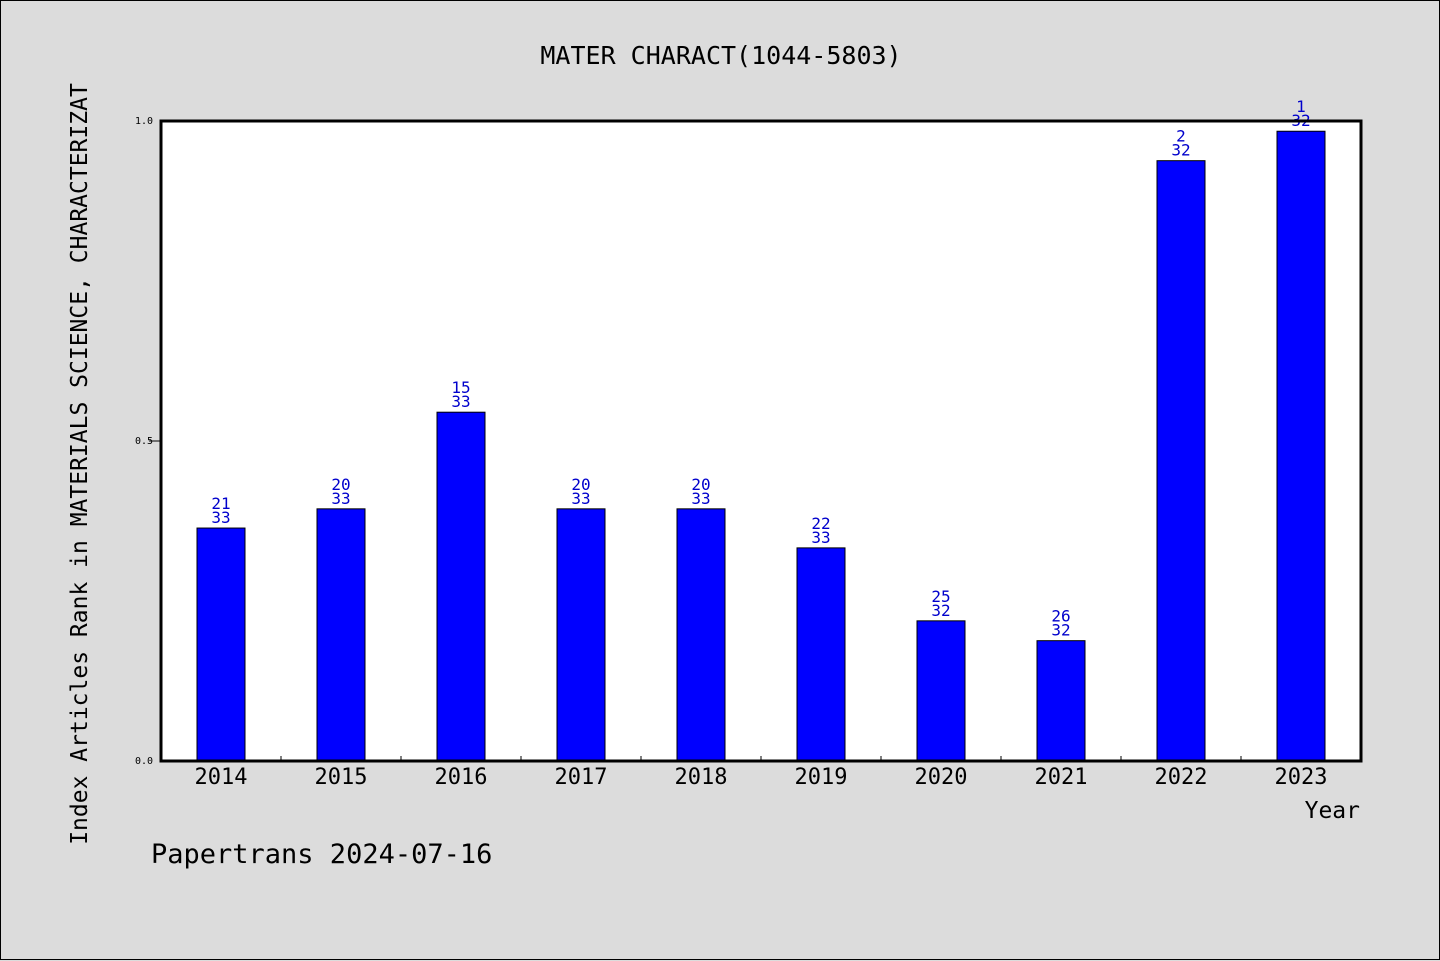 The height and width of the screenshot is (961, 1440). What do you see at coordinates (340, 498) in the screenshot?
I see `total-label-2015: 33` at bounding box center [340, 498].